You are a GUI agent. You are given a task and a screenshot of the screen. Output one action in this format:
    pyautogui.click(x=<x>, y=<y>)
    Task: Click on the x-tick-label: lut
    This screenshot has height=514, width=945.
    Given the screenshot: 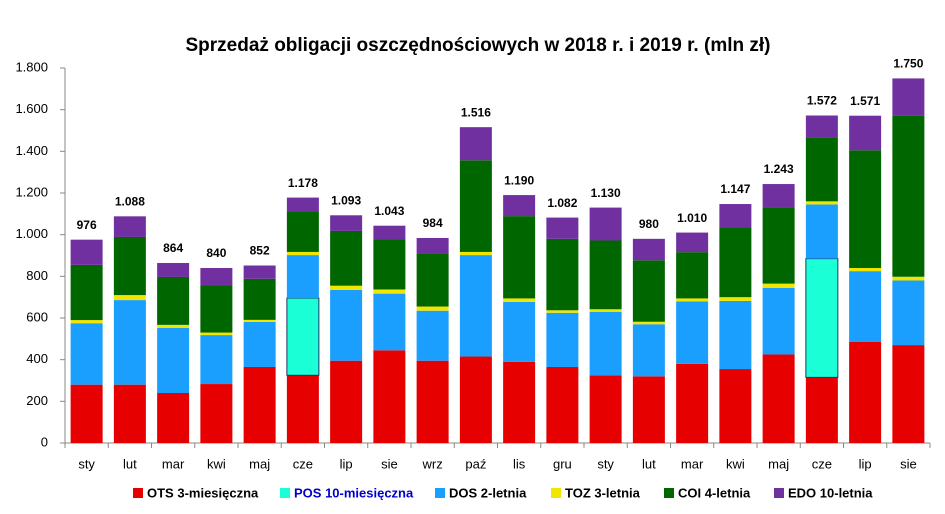 What is the action you would take?
    pyautogui.click(x=130, y=463)
    